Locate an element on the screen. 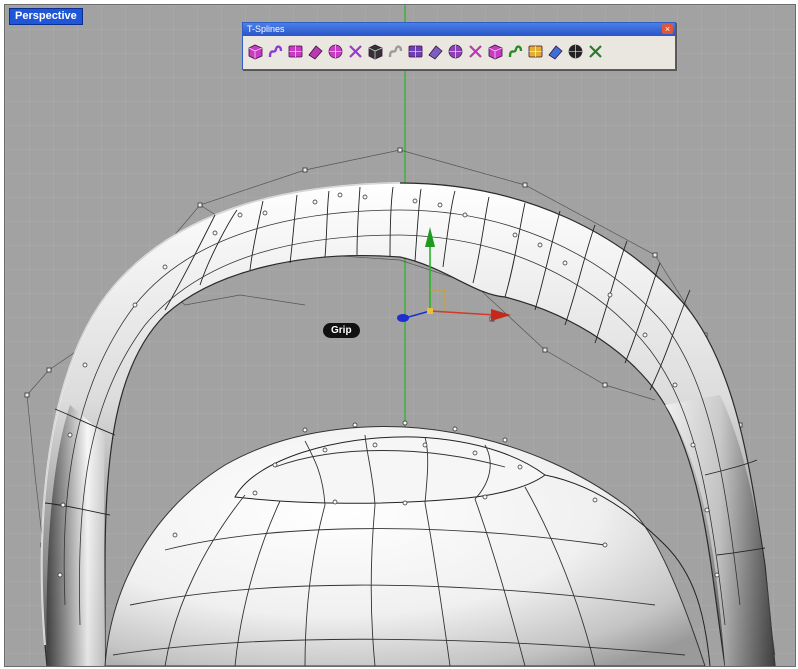 This screenshot has width=798, height=669. plane-primitive-icon is located at coordinates (315, 52).